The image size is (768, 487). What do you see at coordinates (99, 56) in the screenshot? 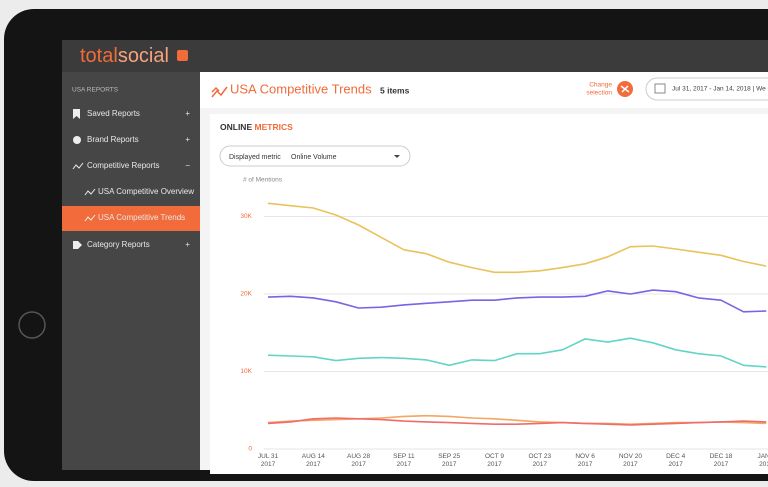
I see `logo-part: total` at bounding box center [99, 56].